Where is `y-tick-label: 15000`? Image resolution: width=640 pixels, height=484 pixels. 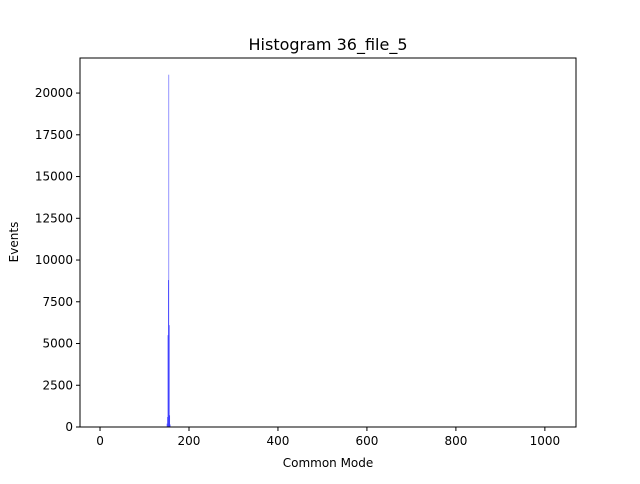 y-tick-label: 15000 is located at coordinates (54, 177).